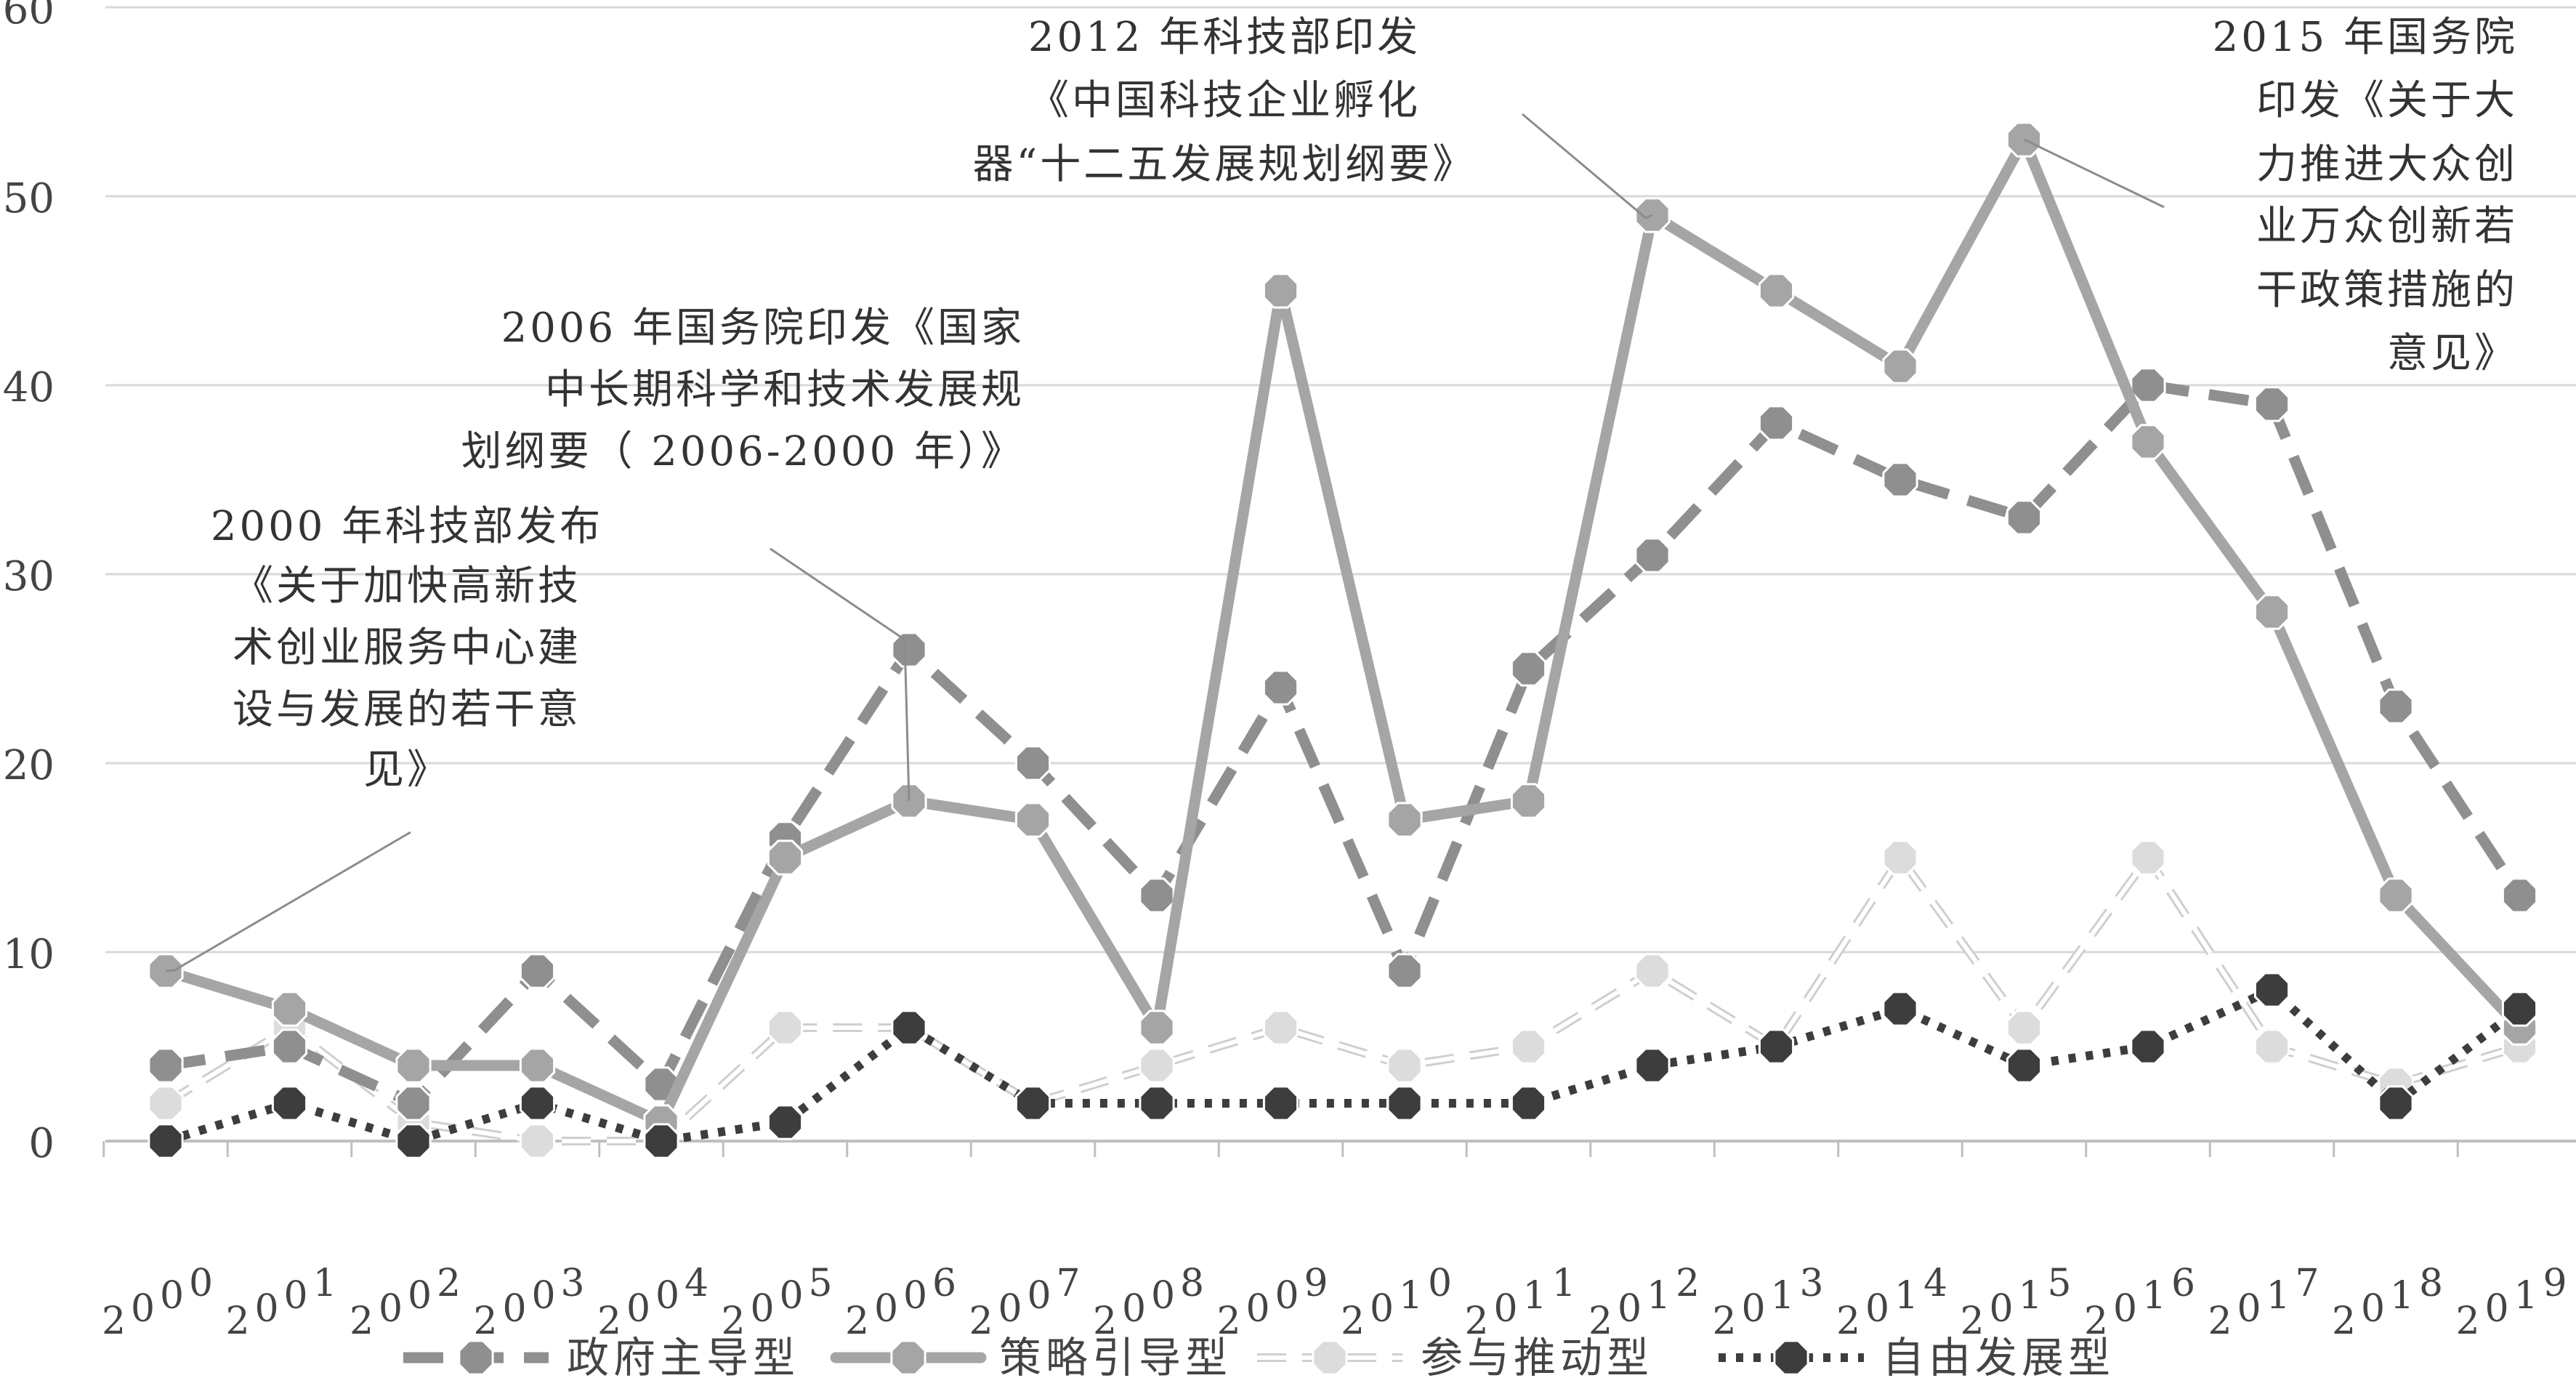  I want to click on y-tick-label: 60, so click(29, 16).